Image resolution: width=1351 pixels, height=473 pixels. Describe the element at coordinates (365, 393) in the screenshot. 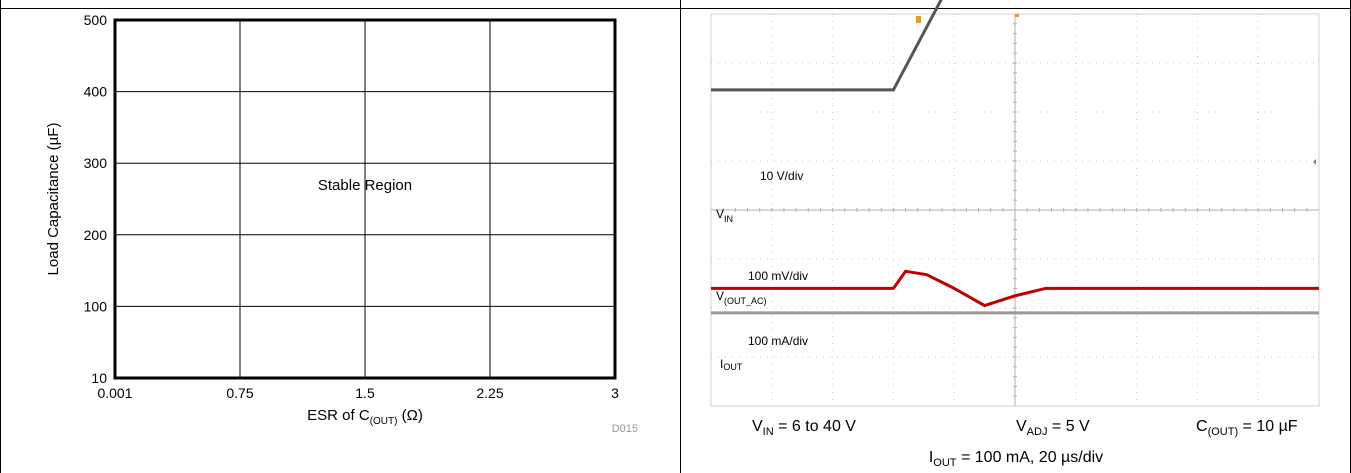

I see `x-tick-label: 1.5` at that location.